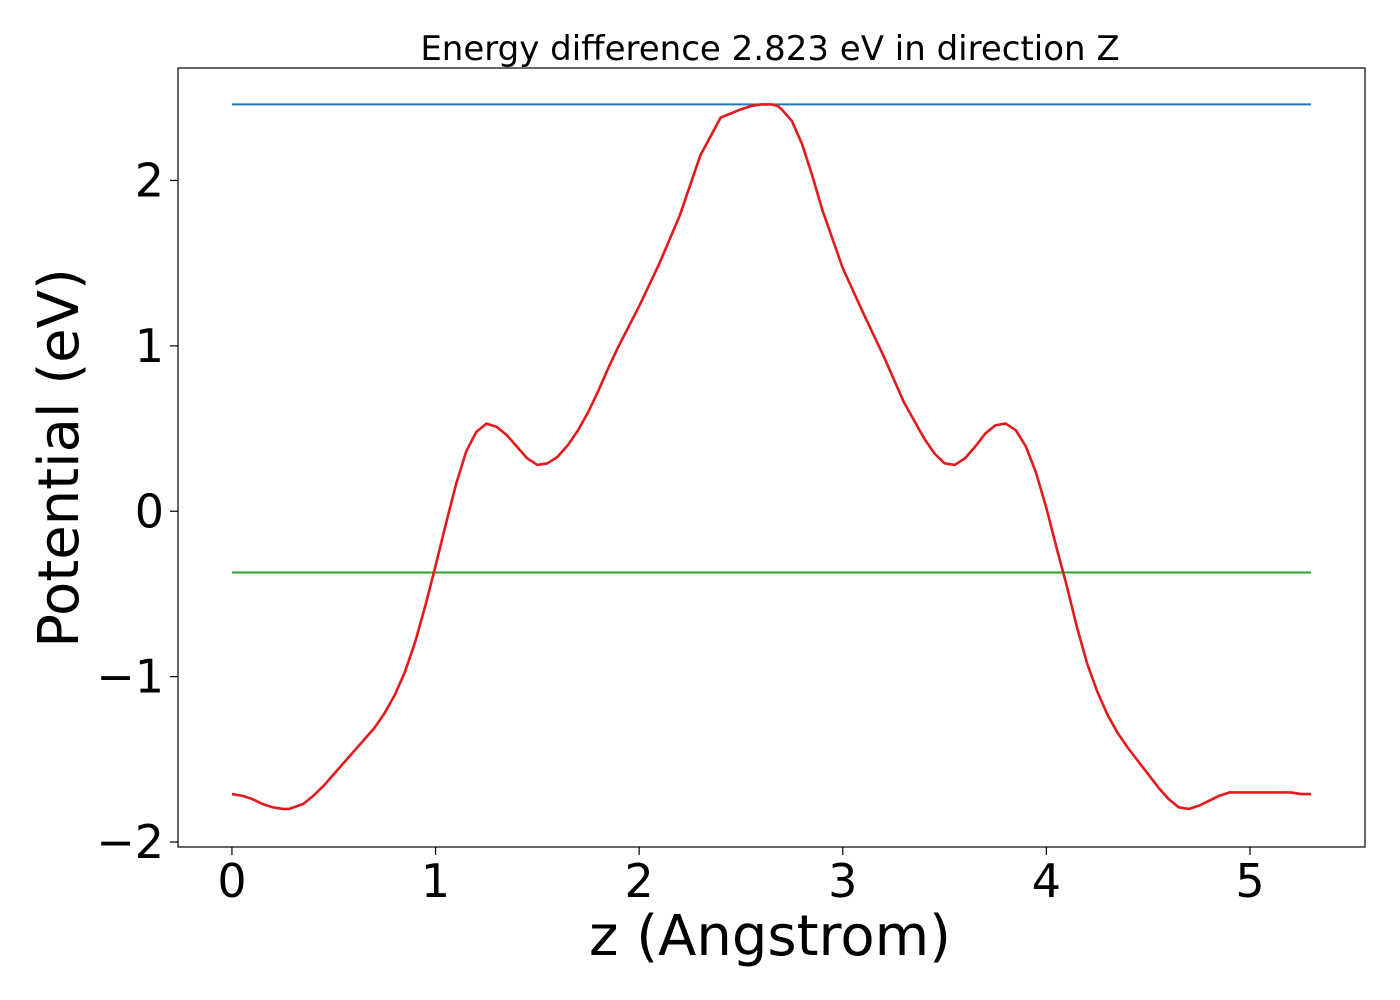  Describe the element at coordinates (639, 881) in the screenshot. I see `x-tick-label: 2` at that location.